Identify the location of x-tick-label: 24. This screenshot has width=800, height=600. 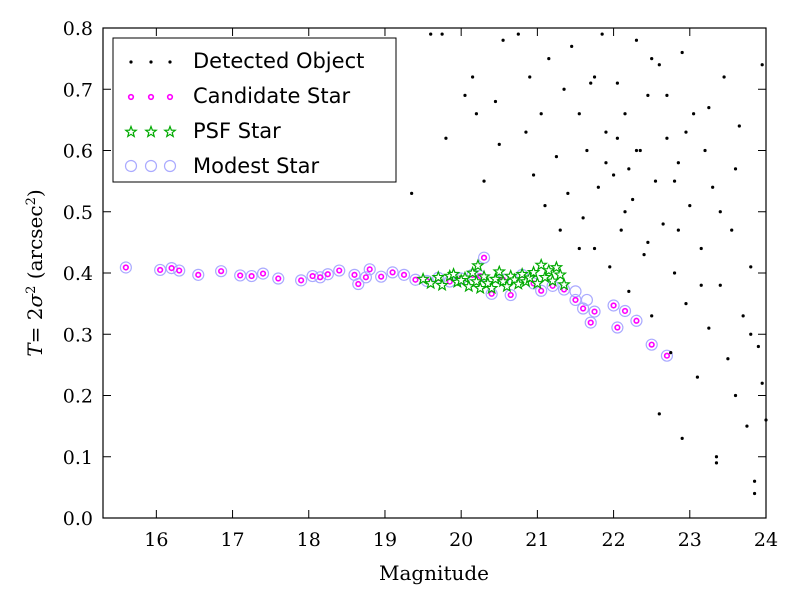
(766, 540).